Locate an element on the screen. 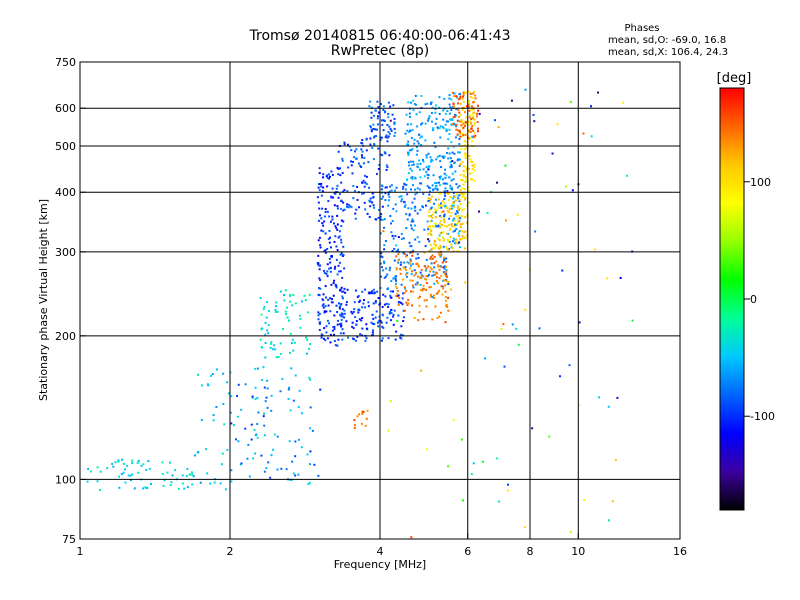  x-tick-label: 16 is located at coordinates (680, 551).